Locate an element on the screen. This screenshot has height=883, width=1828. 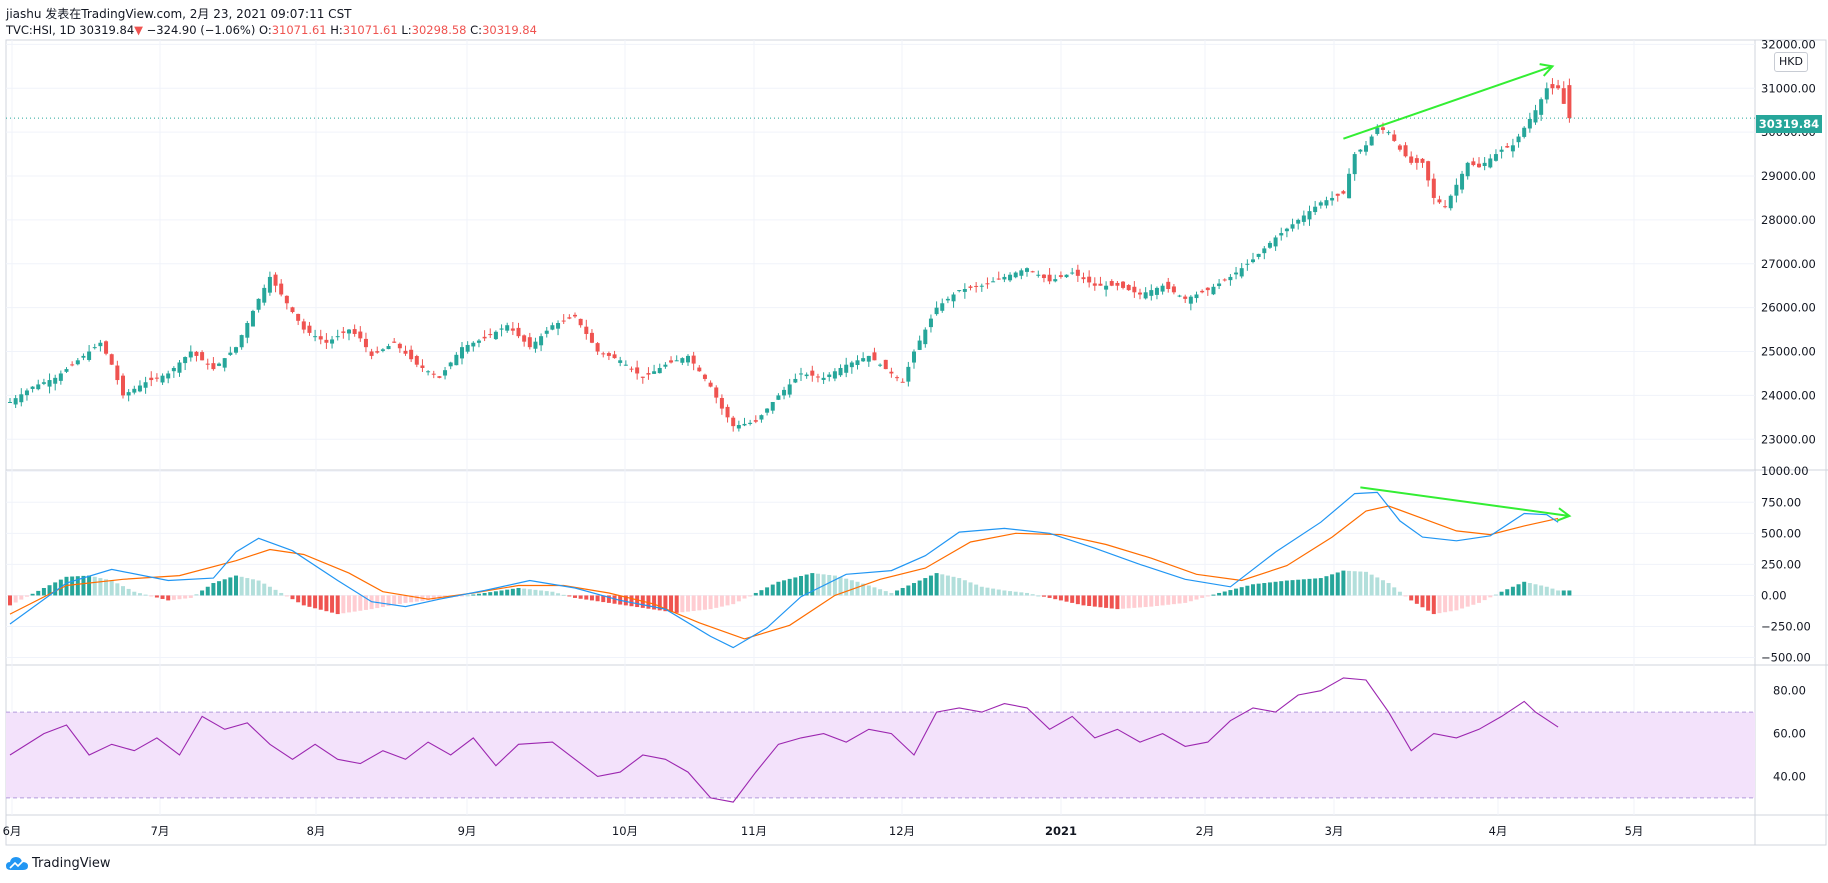
rsi-line is located at coordinates (784, 740).